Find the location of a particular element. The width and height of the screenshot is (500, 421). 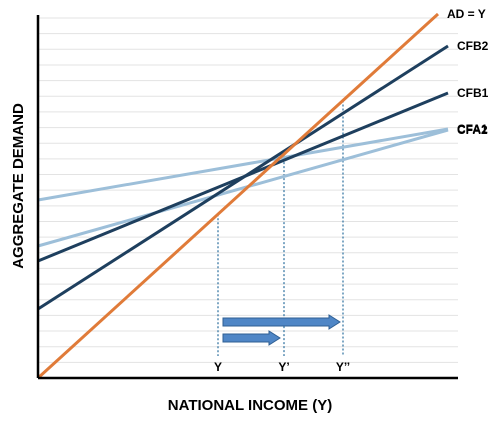

x-tick-label: Y’ is located at coordinates (283, 367).